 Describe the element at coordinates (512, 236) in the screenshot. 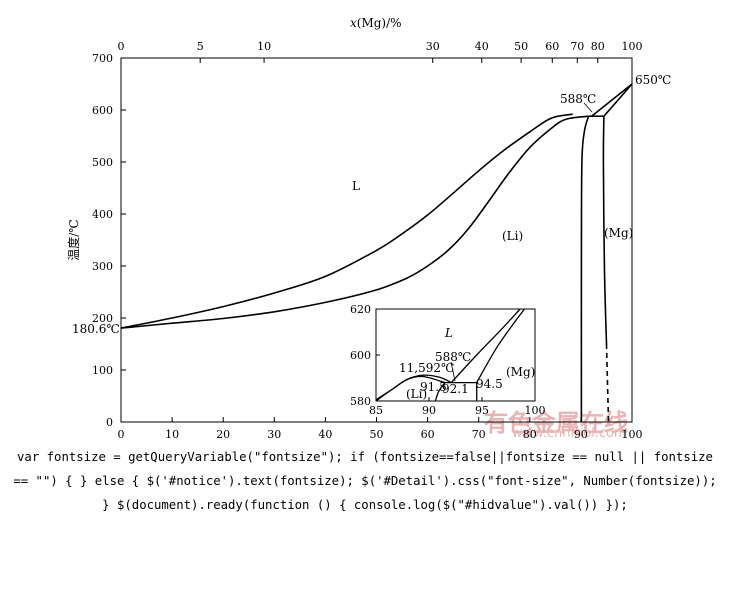

I see `li-phase-label: (Li)` at that location.